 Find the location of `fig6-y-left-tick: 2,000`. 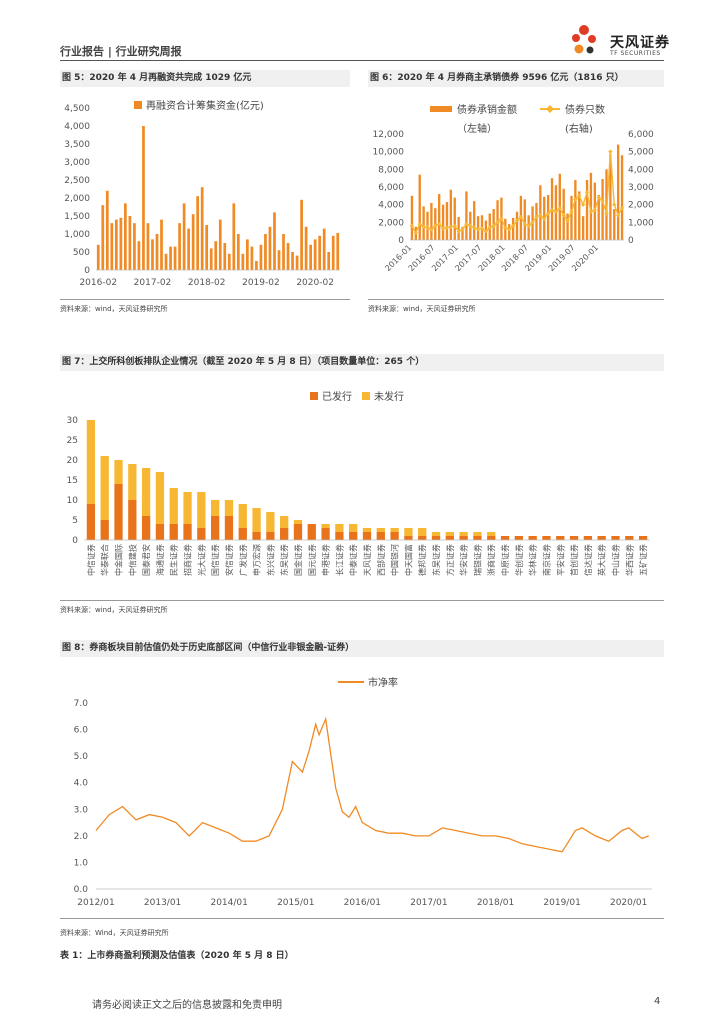

fig6-y-left-tick: 2,000 is located at coordinates (391, 223).